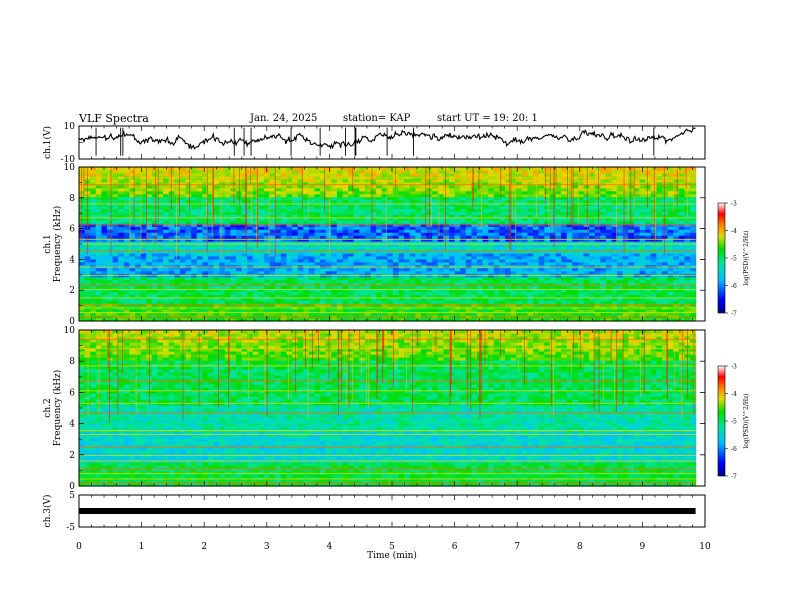 Image resolution: width=792 pixels, height=612 pixels. What do you see at coordinates (48, 407) in the screenshot?
I see `channel-label: ch.2` at bounding box center [48, 407].